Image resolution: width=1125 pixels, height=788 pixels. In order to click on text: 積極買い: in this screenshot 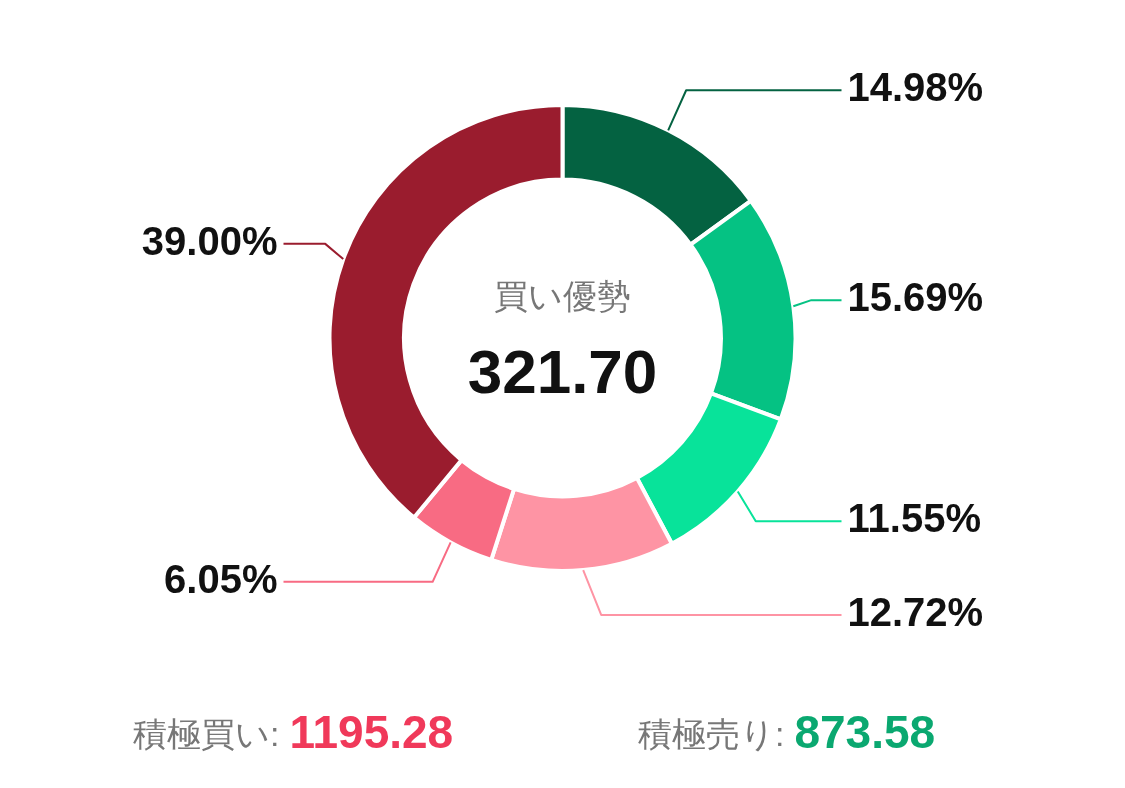, I will do `click(206, 734)`.